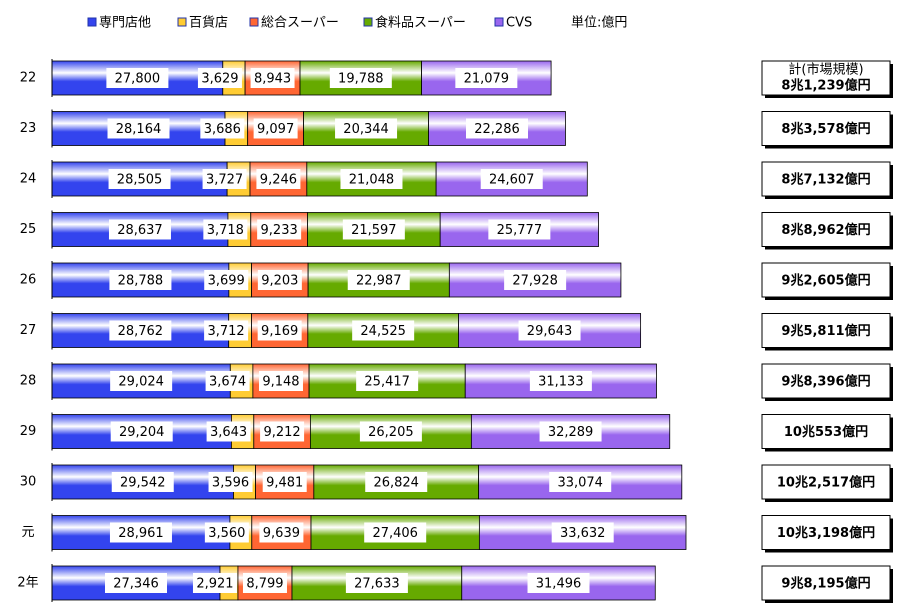 This screenshot has width=898, height=605. I want to click on value-label: 33,074, so click(580, 483).